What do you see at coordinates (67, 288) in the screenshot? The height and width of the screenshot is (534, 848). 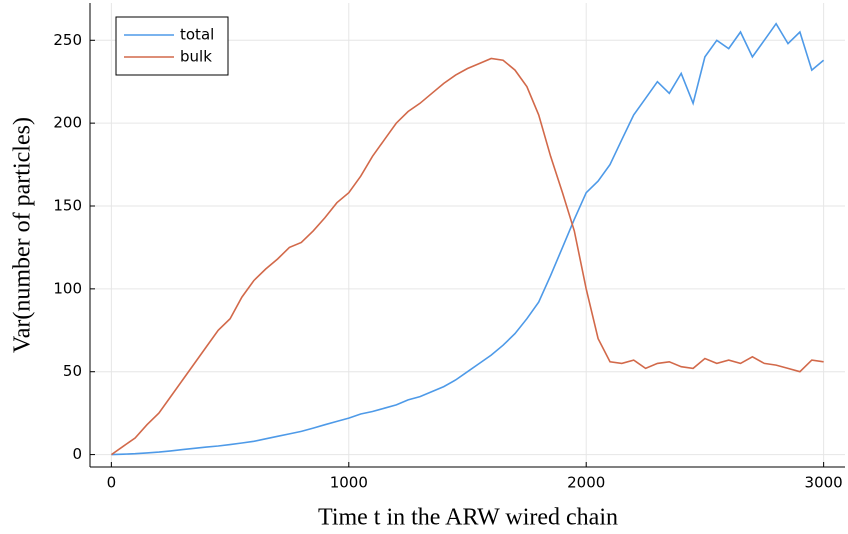 I see `y-tick-label: 100` at bounding box center [67, 288].